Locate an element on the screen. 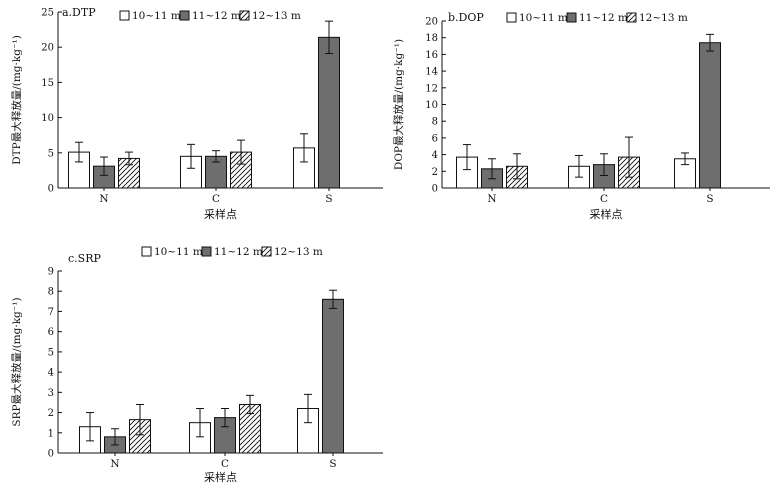 This screenshot has height=489, width=777. y-axis-title: SRP最大释放量/(mg·kg⁻¹) is located at coordinates (16, 361).